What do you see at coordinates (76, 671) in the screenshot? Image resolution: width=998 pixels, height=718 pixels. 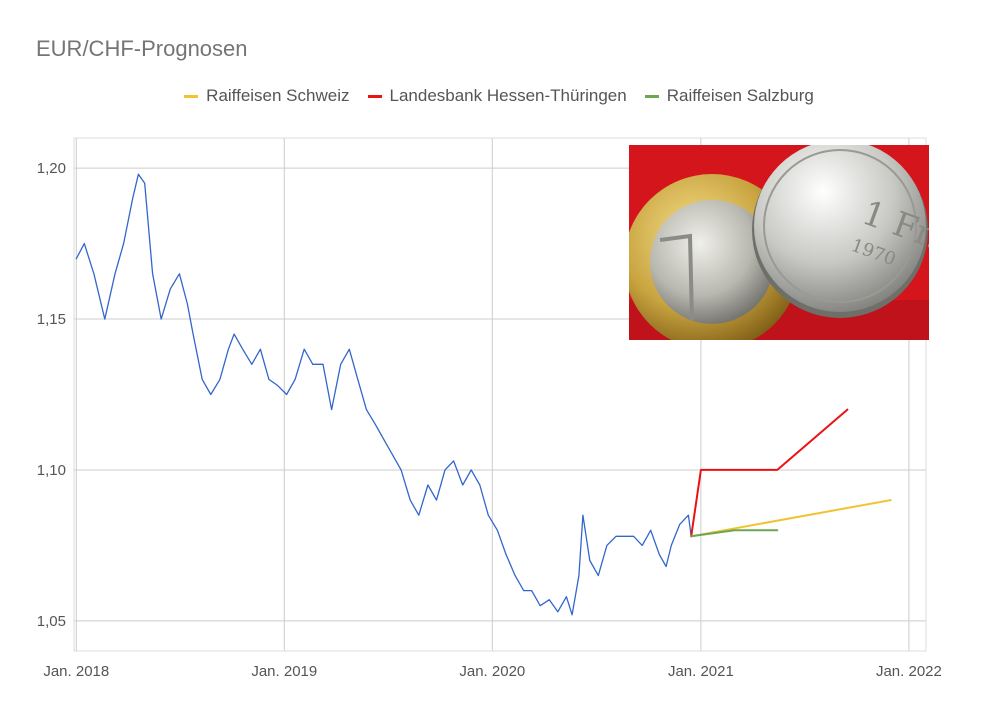 I see `x-tick-label: Jan. 2018` at bounding box center [76, 671].